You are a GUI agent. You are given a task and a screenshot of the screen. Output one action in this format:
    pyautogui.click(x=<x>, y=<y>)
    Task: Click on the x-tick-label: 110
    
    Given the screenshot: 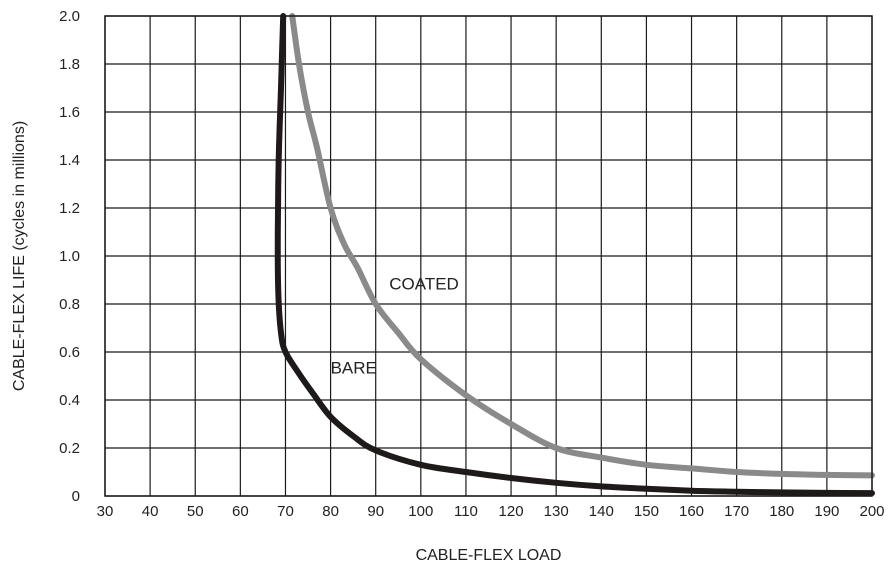 What is the action you would take?
    pyautogui.click(x=466, y=511)
    